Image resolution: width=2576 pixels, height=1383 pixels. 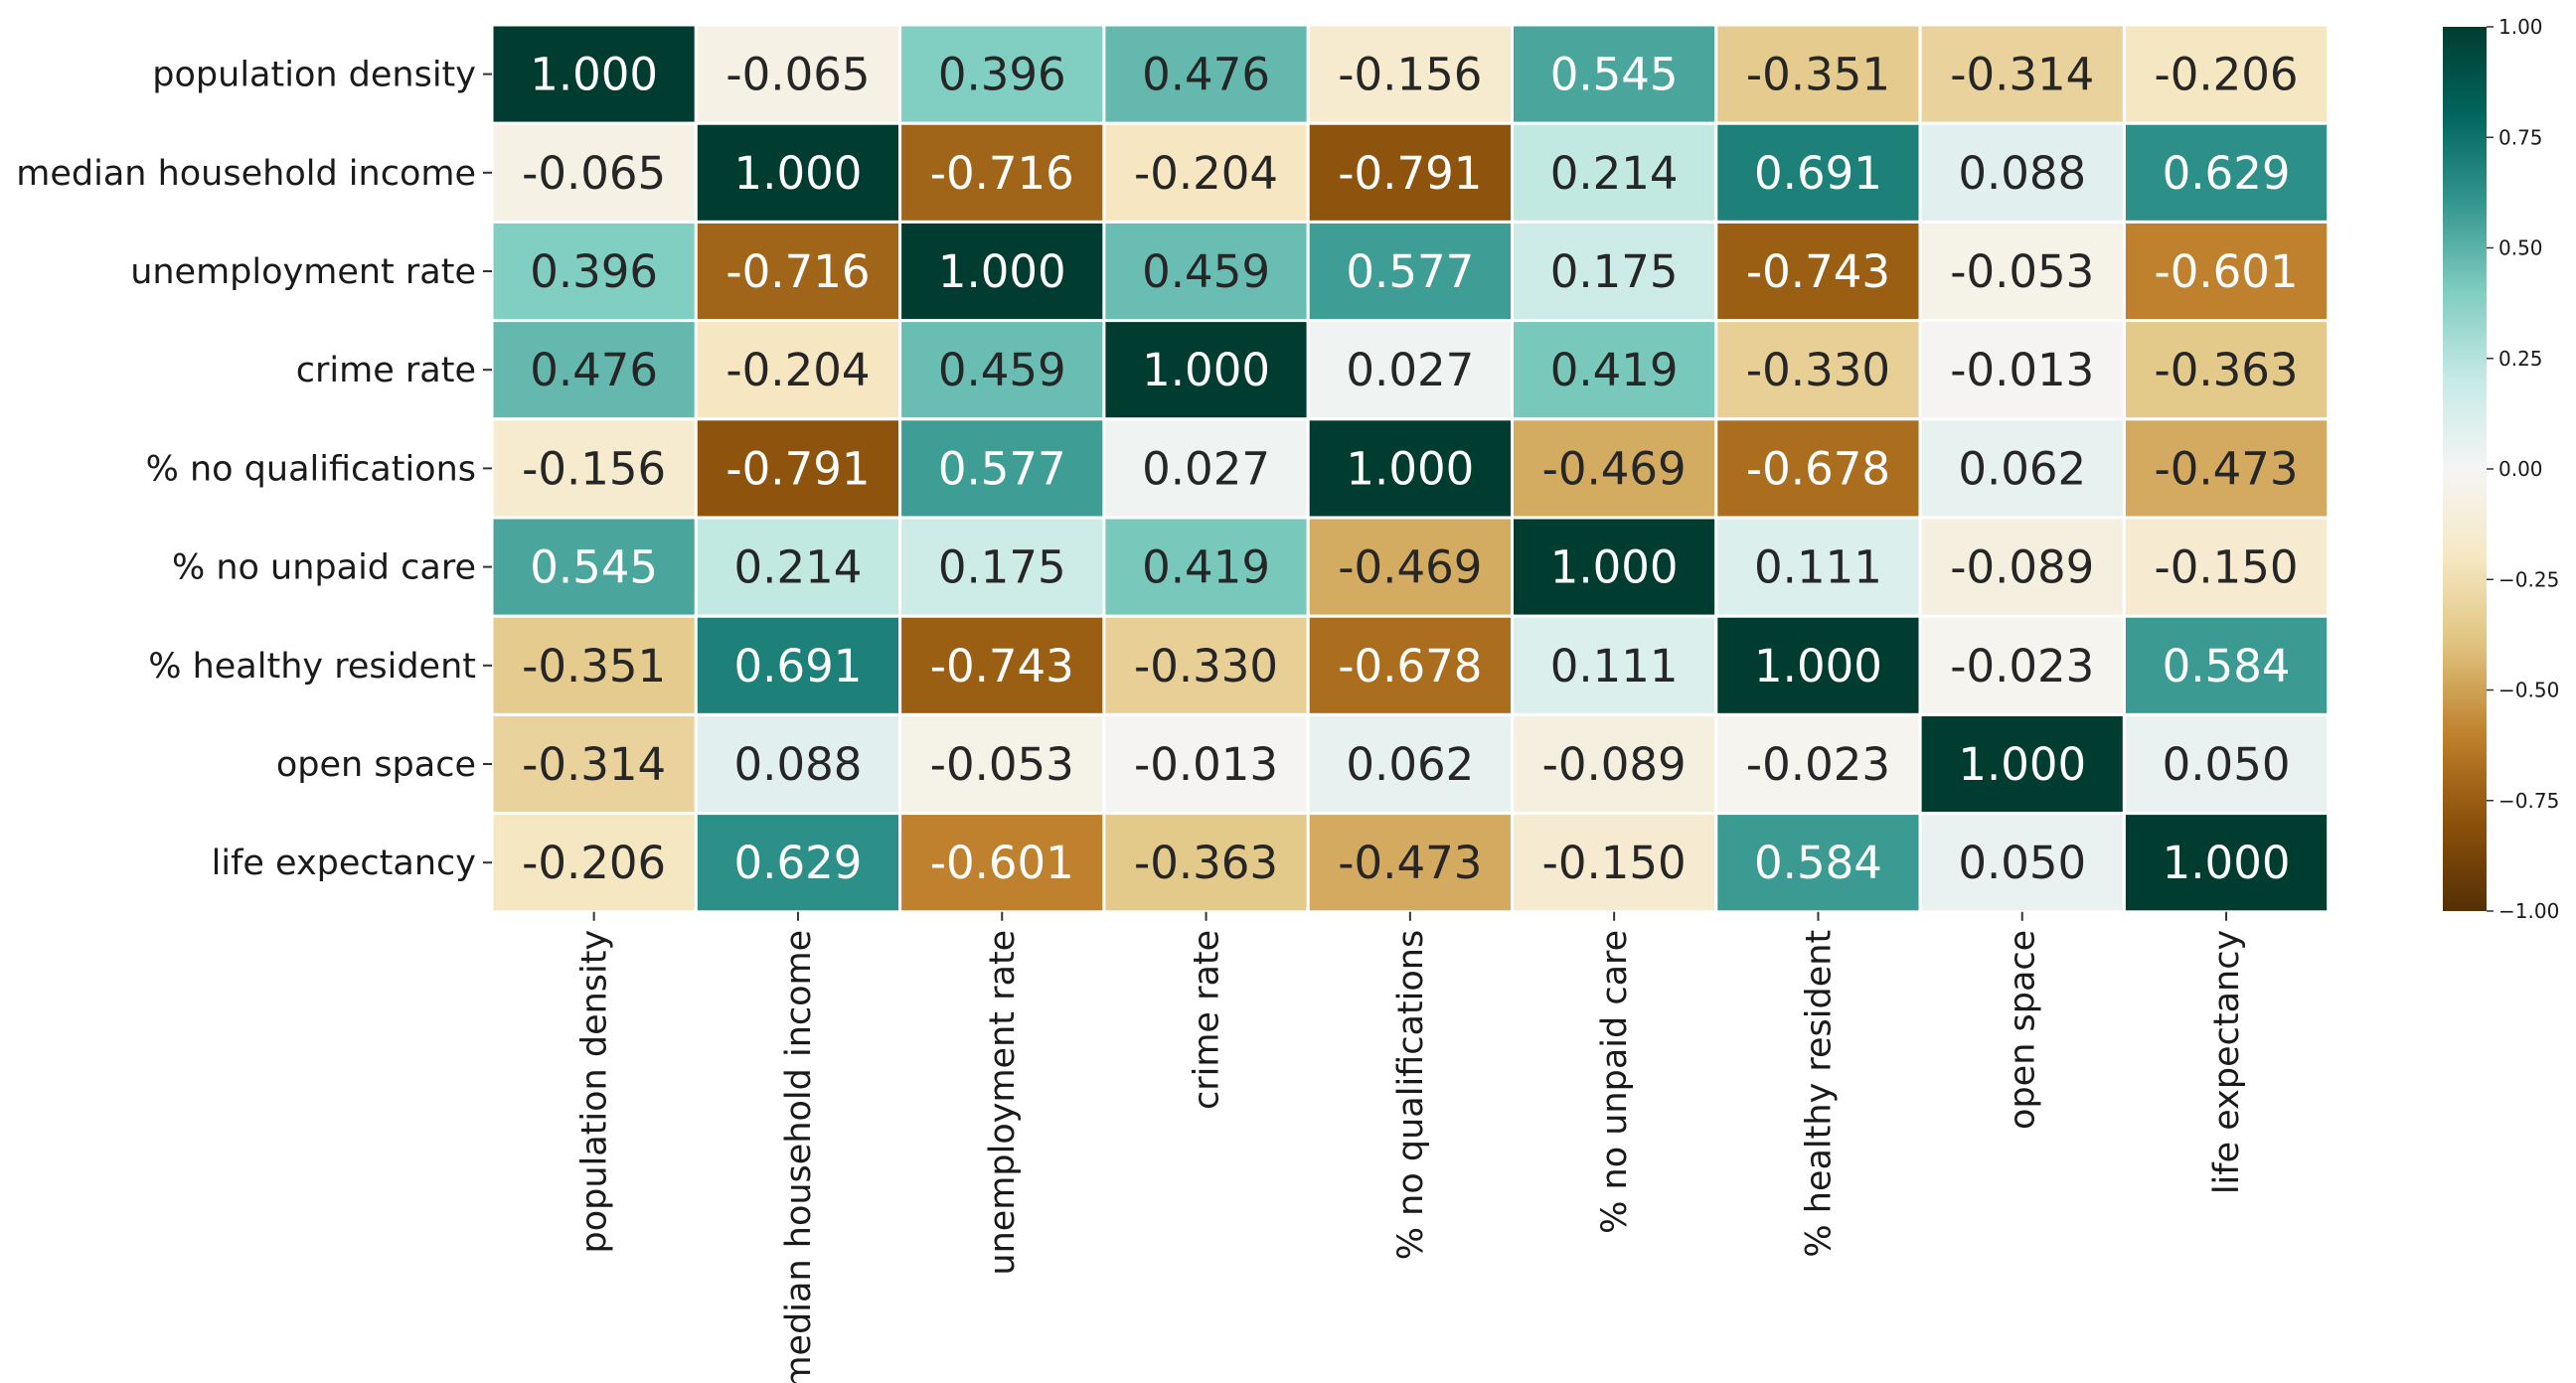 I want to click on row-tick-label: population density, so click(x=314, y=76).